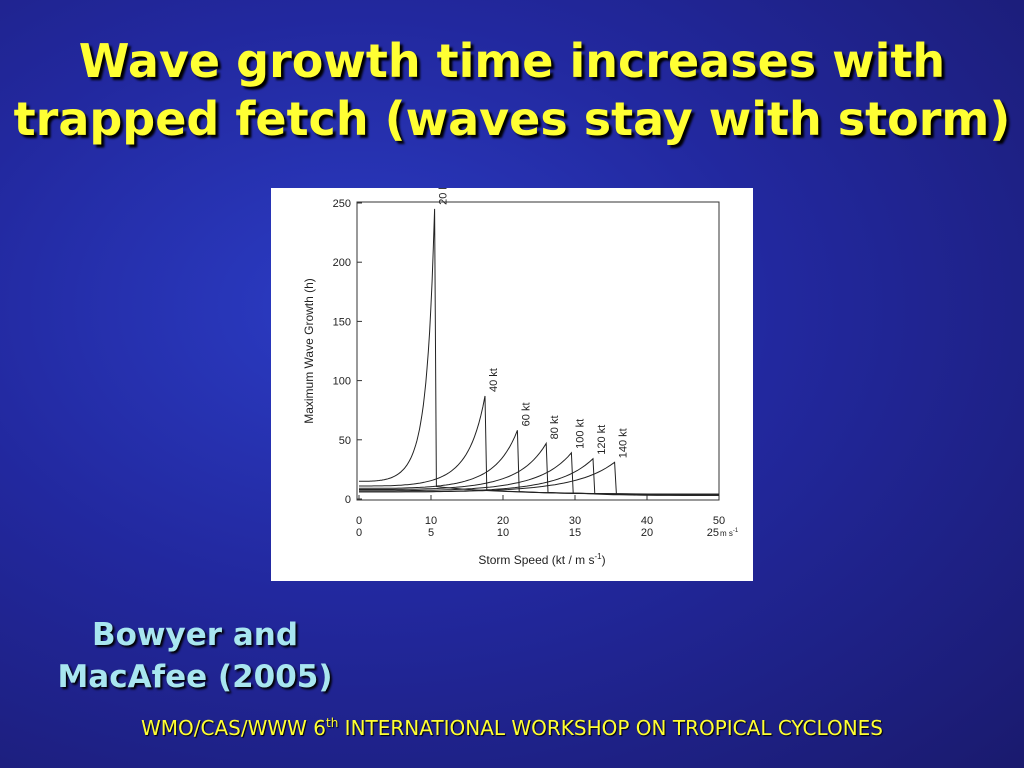 The image size is (1024, 768). I want to click on y-tick-label: 0, so click(348, 500).